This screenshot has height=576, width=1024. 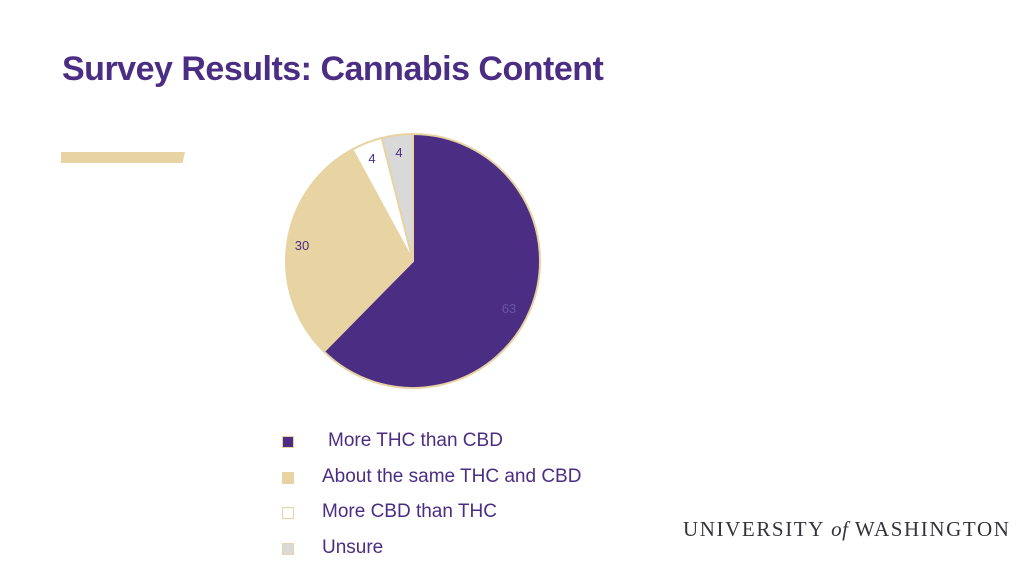 I want to click on legend-item-more-cbd: More CBD than THC, so click(x=462, y=513).